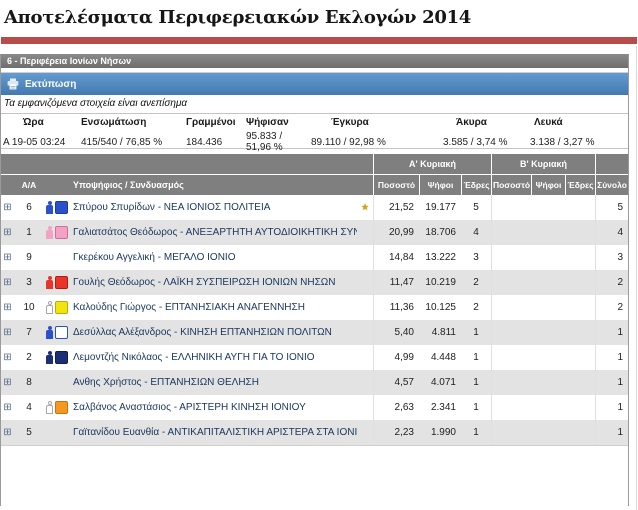  What do you see at coordinates (350, 122) in the screenshot?
I see `stat-label-valid: Έγκυρα` at bounding box center [350, 122].